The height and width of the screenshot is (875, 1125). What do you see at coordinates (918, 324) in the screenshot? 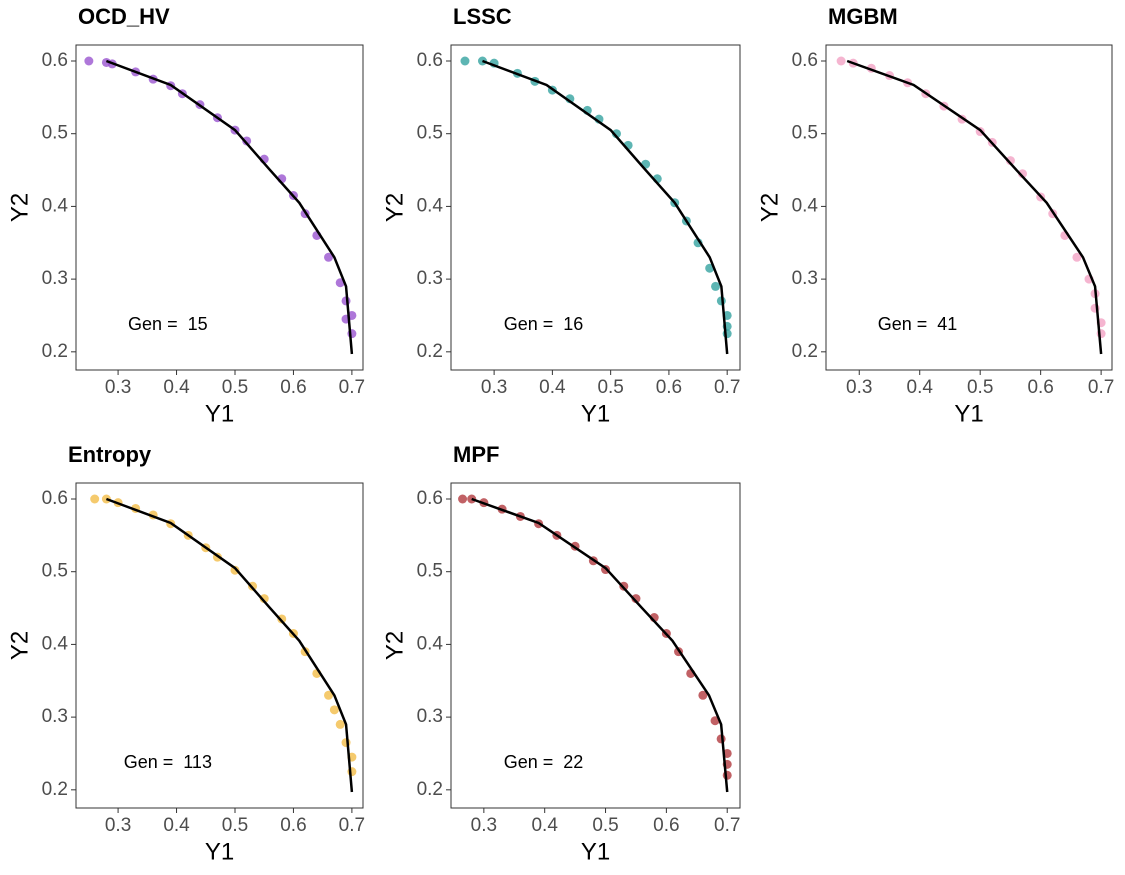
I see `annotation: Gen = 41` at bounding box center [918, 324].